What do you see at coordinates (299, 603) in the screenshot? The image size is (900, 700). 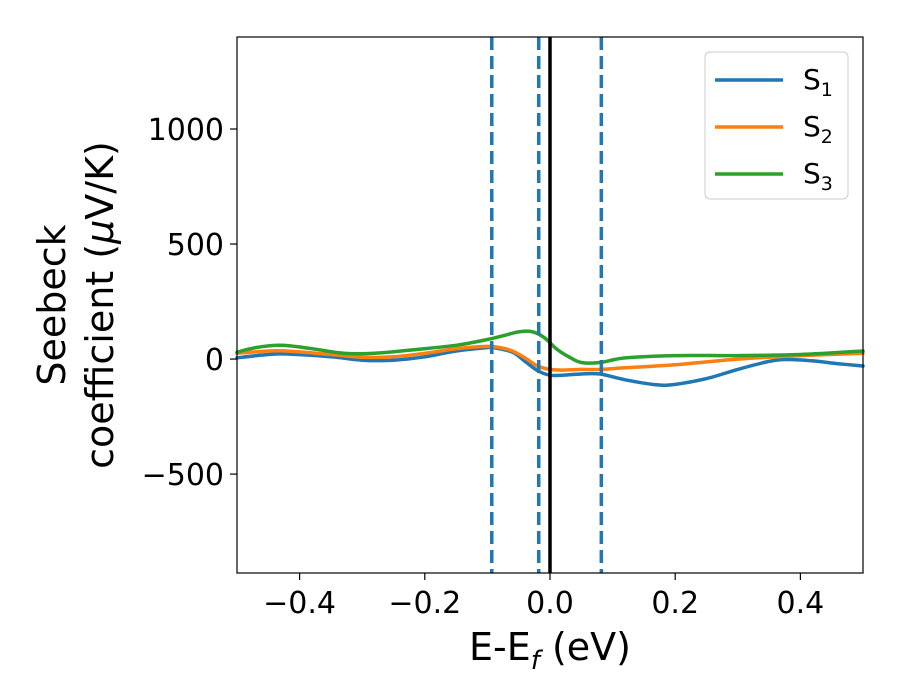 I see `x-tick-label: −0.4` at bounding box center [299, 603].